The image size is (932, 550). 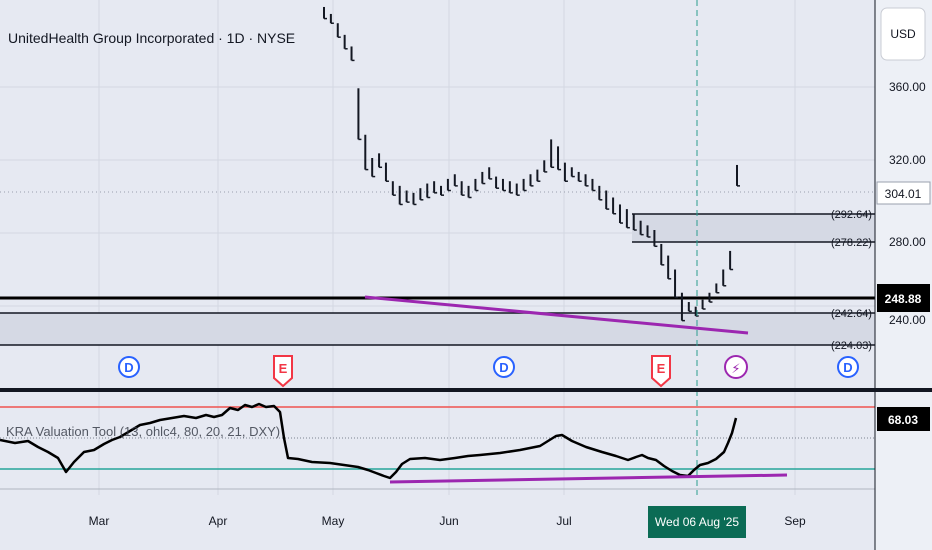 I want to click on crosshair-date: Wed 06 Aug '25, so click(x=697, y=522).